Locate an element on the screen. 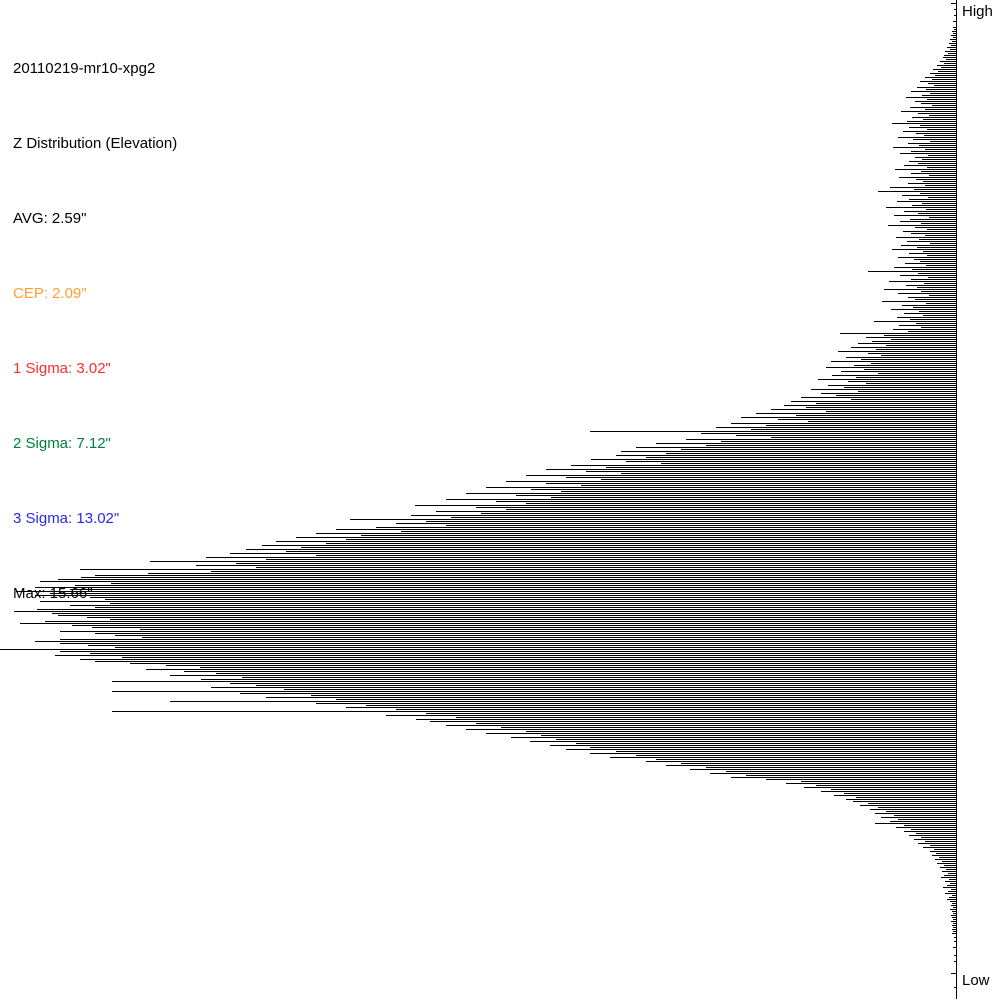  axis-low-label: Low is located at coordinates (976, 980).